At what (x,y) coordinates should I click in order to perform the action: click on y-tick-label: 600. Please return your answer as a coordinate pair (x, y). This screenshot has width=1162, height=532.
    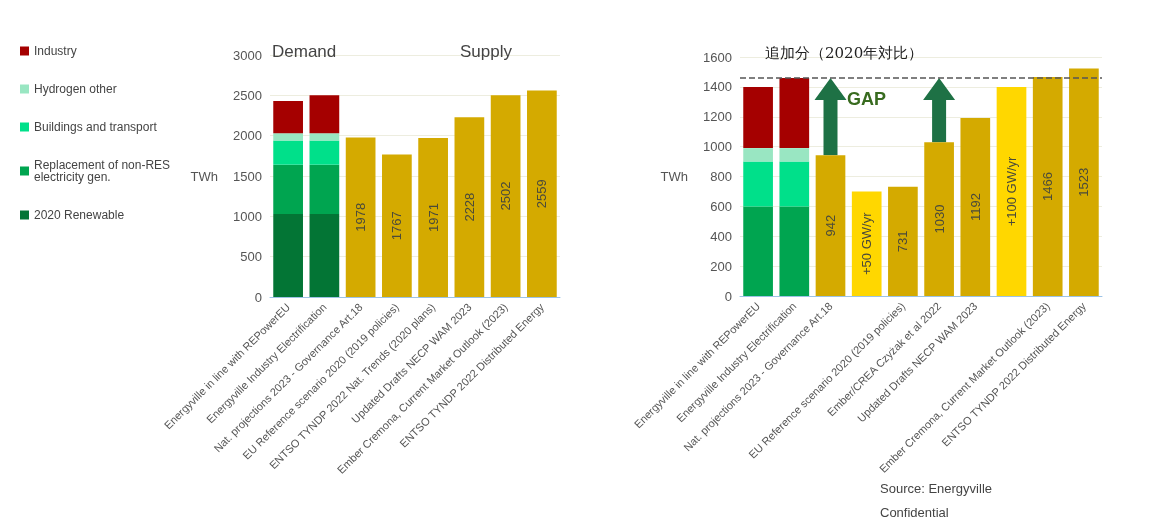
    Looking at the image, I should click on (721, 206).